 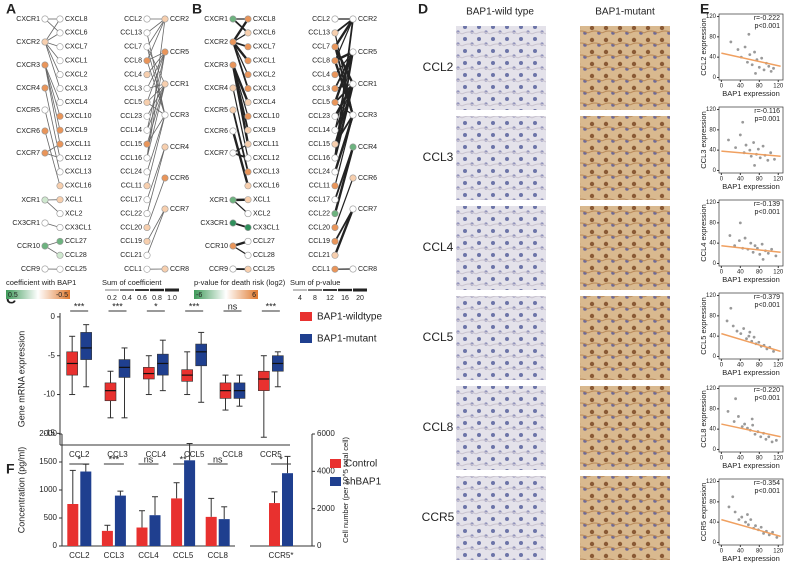 I want to click on legend-swatch, so click(x=335, y=463).